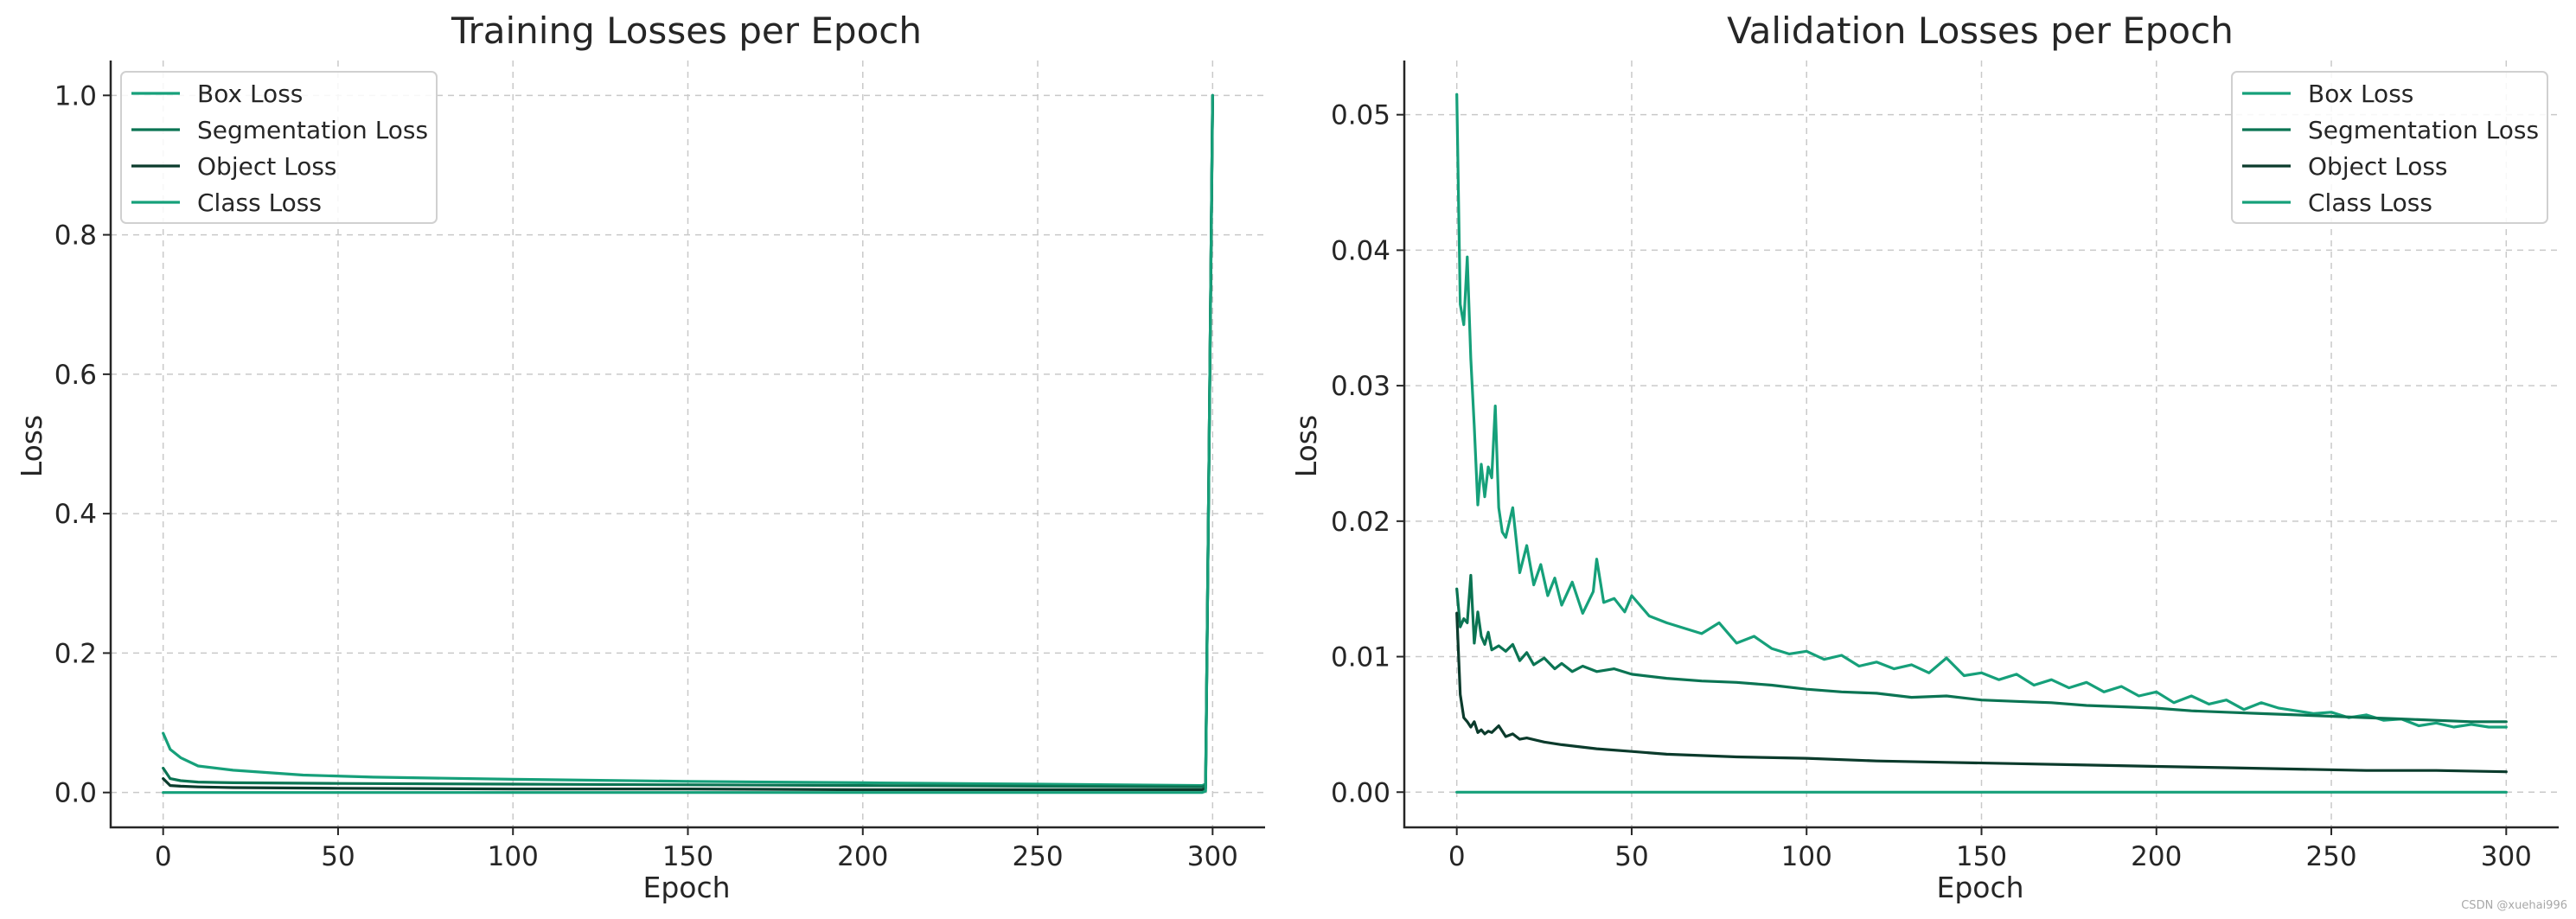  I want to click on chart-title: Training Losses per Epoch, so click(687, 31).